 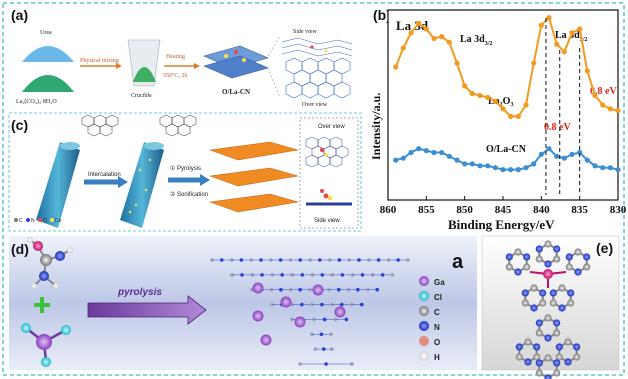 I want to click on intercalated-dots, so click(x=140, y=186).